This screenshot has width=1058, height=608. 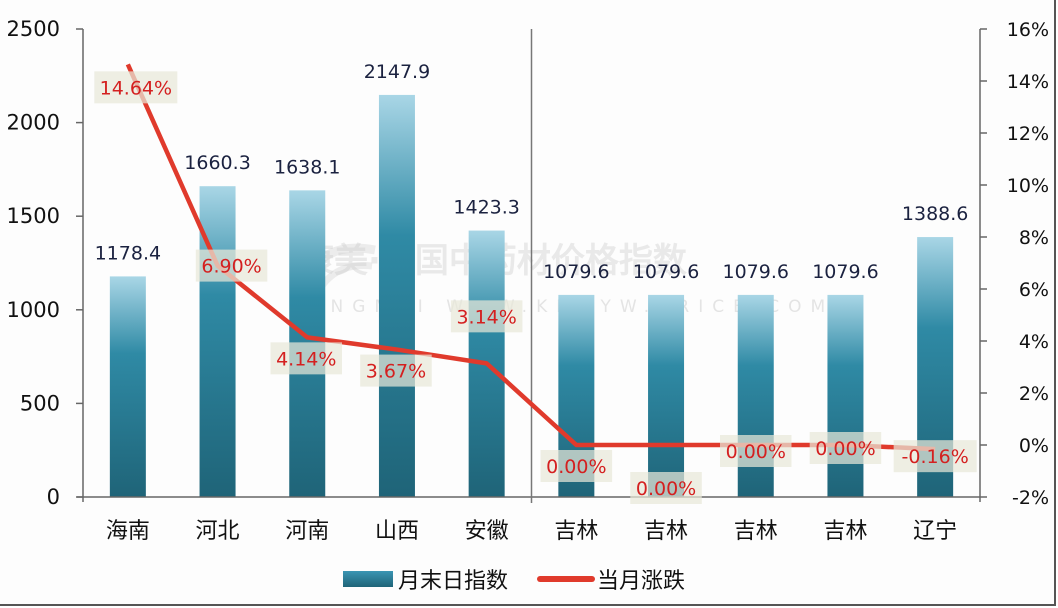 I want to click on line-value-label: 14.64%, so click(x=136, y=88).